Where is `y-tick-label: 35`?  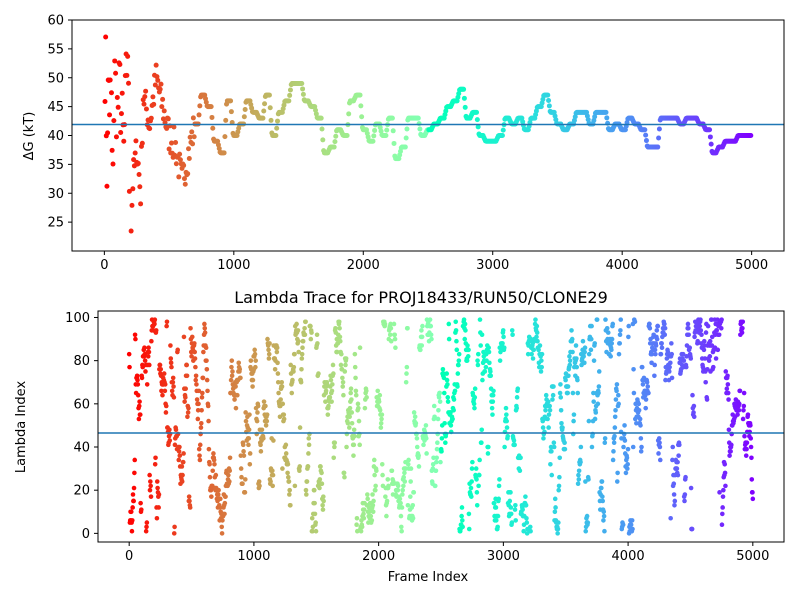
y-tick-label: 35 is located at coordinates (55, 165).